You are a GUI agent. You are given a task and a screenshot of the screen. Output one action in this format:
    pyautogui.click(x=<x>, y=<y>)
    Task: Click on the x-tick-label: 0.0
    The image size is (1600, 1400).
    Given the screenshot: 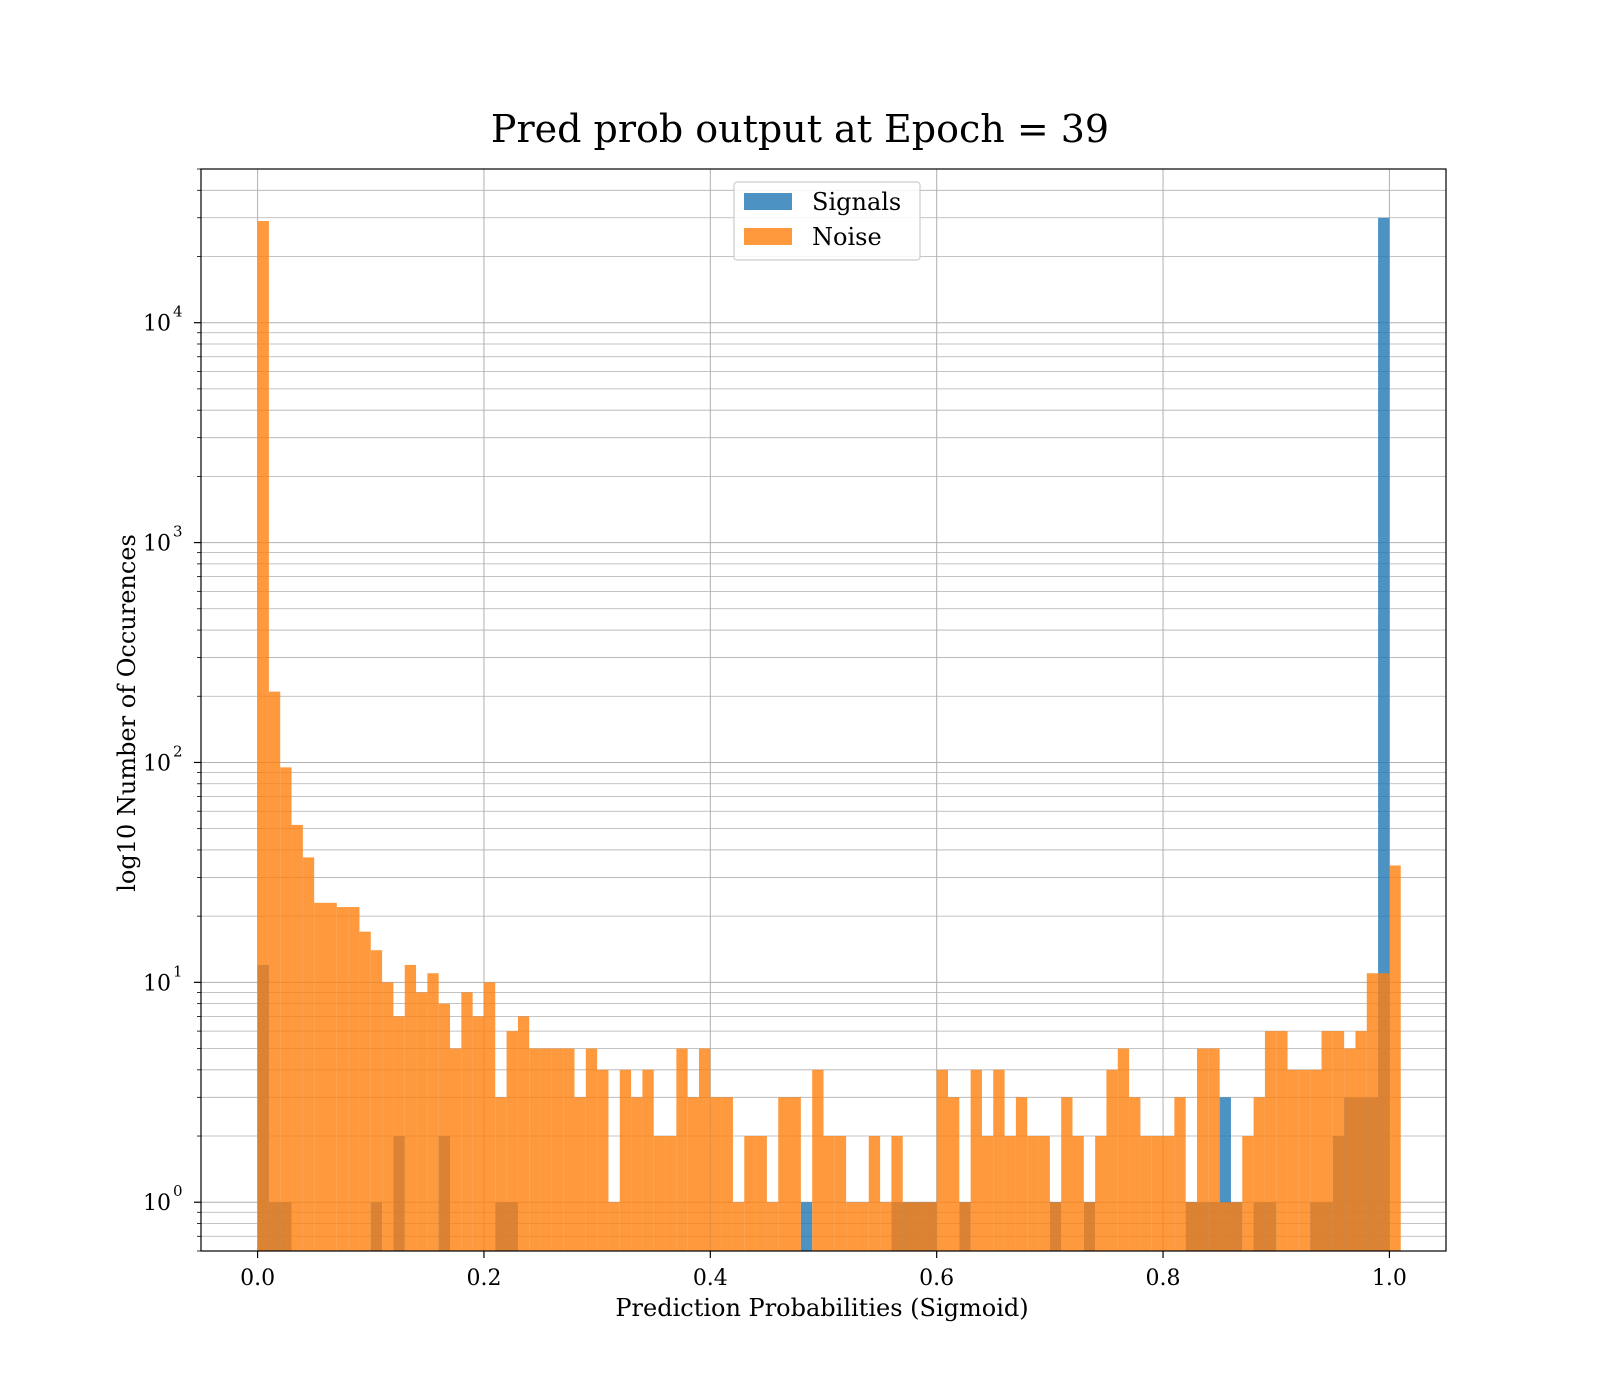 What is the action you would take?
    pyautogui.click(x=257, y=1278)
    